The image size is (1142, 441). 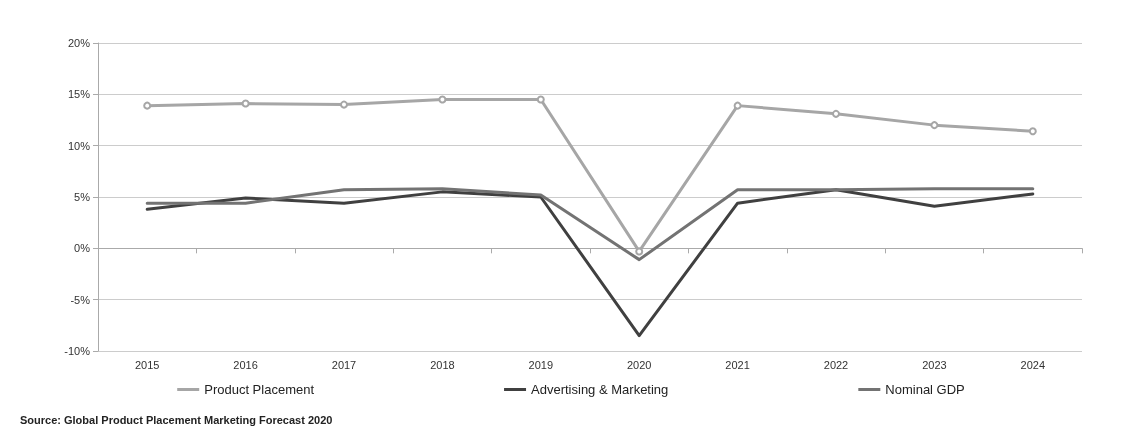 What do you see at coordinates (541, 364) in the screenshot?
I see `x-tick-label: 2019` at bounding box center [541, 364].